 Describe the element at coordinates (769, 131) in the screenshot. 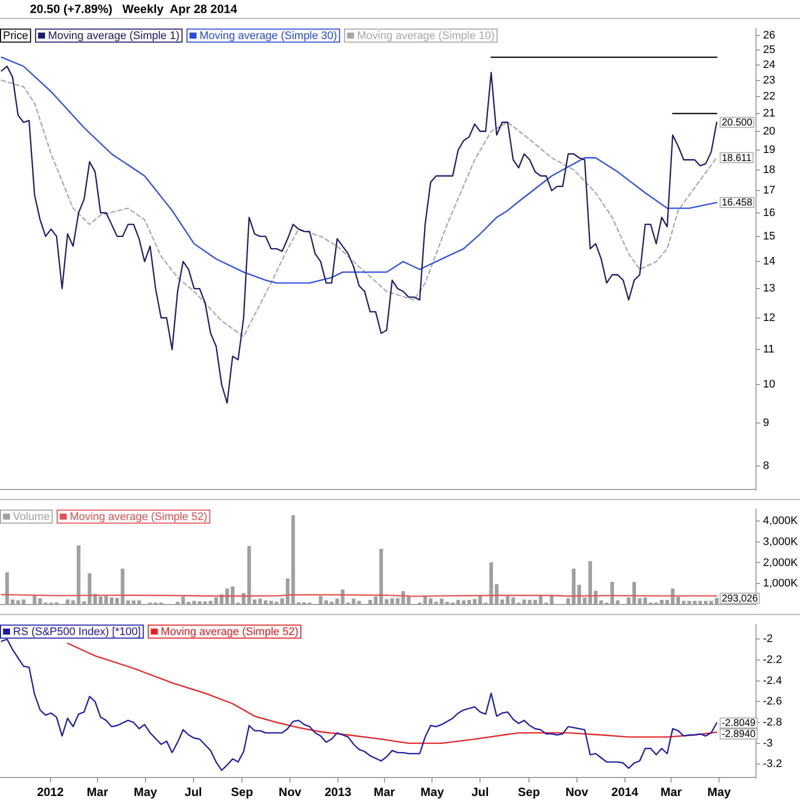

I see `y-tick-label: 20` at that location.